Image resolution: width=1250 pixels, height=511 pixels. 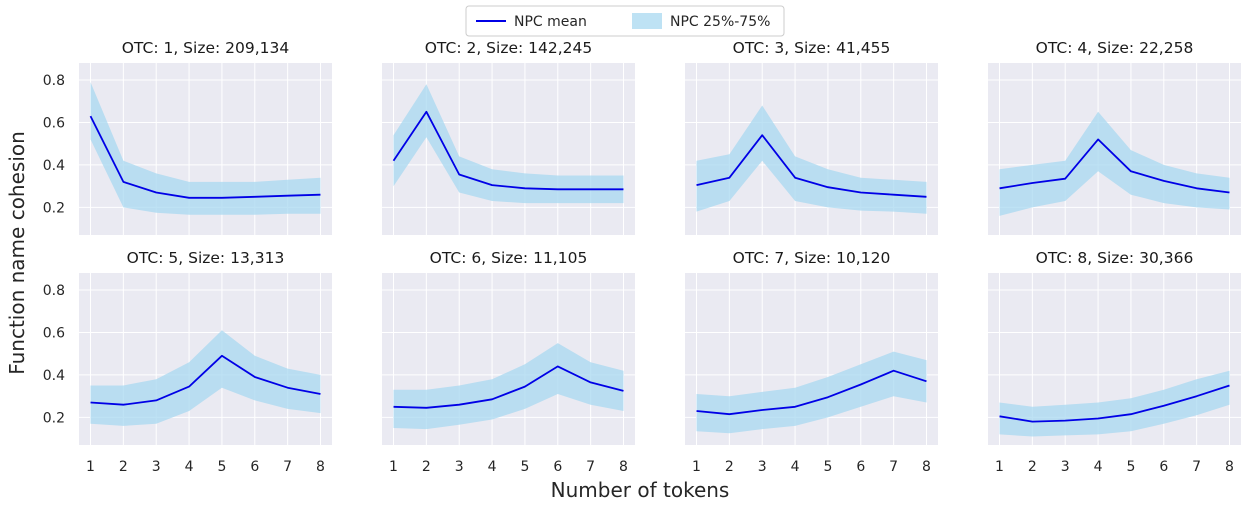 I want to click on panel-7: OTC: 7, Size: 10,120 1 2 3 4 5 6 7 8, so click(x=811, y=362).